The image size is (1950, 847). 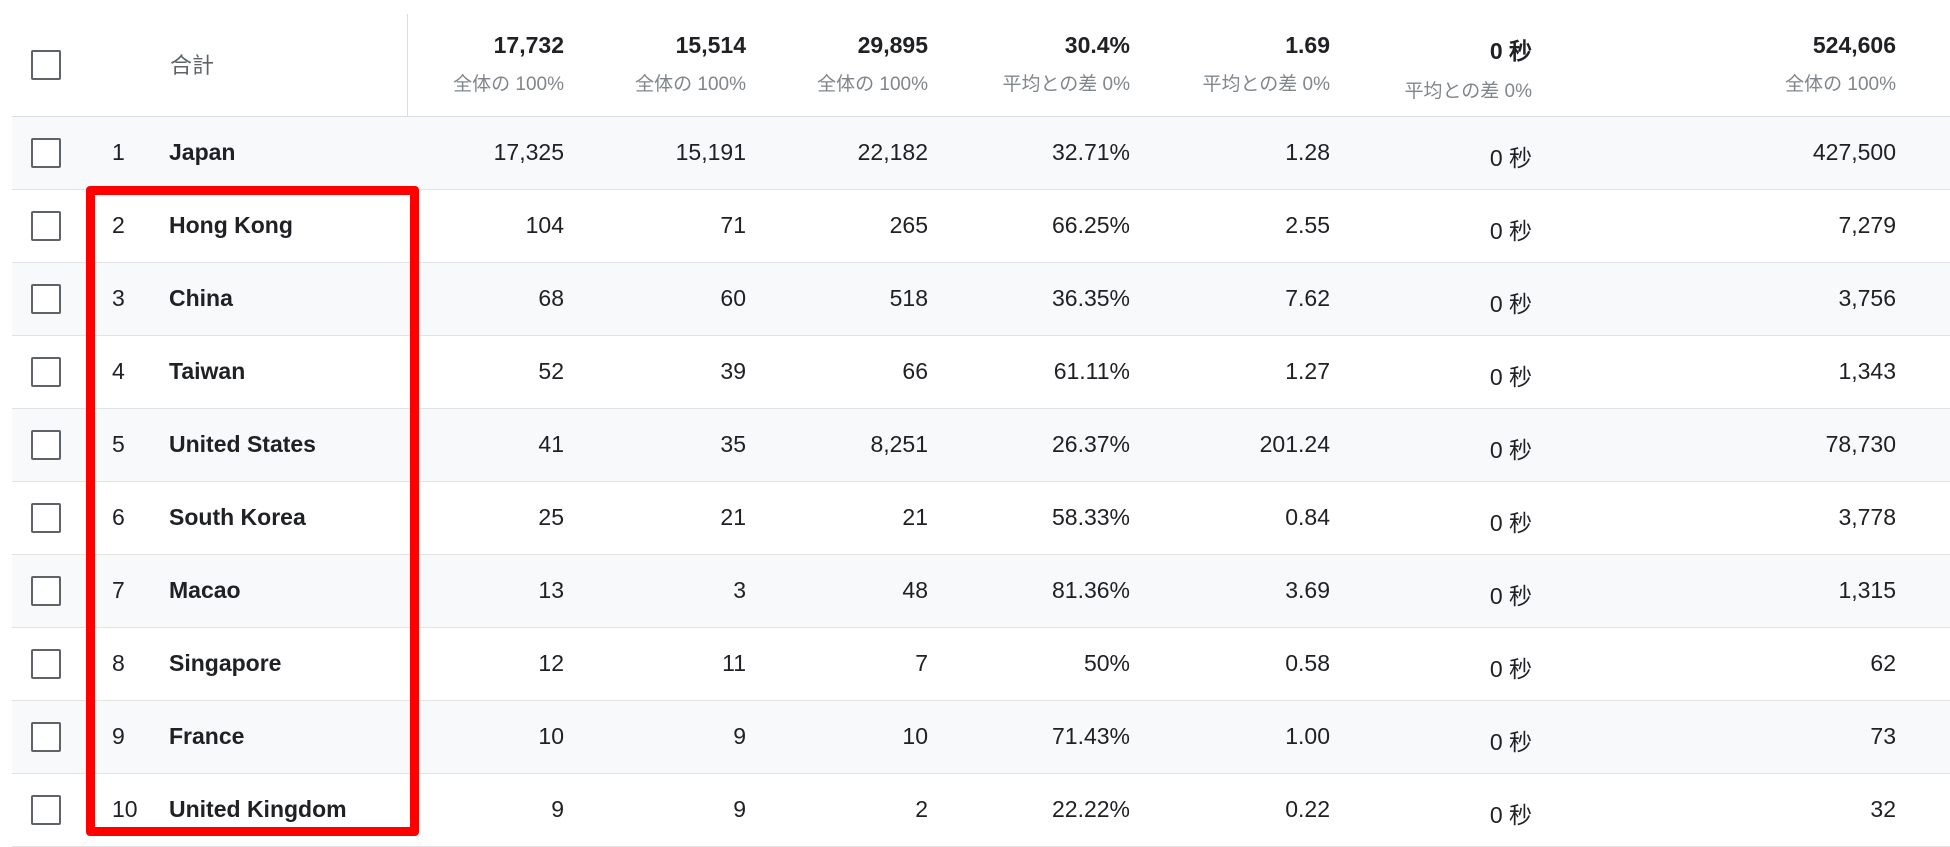 What do you see at coordinates (1090, 152) in the screenshot?
I see `cell: 32.71%` at bounding box center [1090, 152].